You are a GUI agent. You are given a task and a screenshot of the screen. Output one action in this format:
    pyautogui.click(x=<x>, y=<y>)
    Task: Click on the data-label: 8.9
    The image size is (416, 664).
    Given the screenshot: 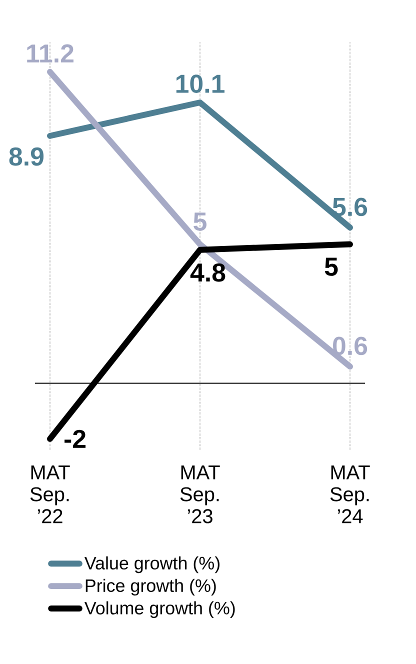 What is the action you would take?
    pyautogui.click(x=26, y=156)
    